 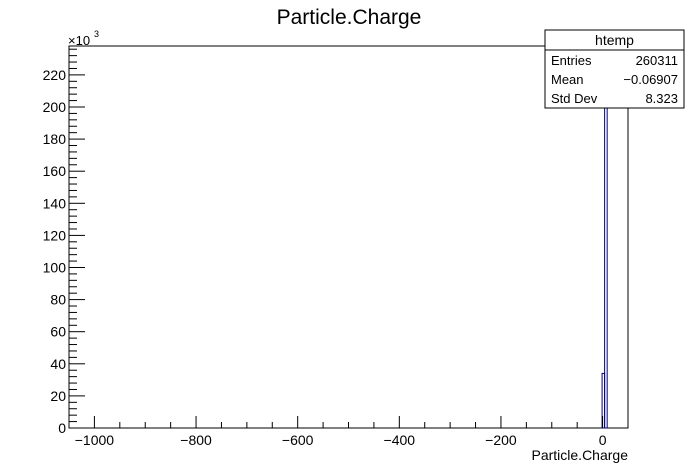 I want to click on x-tick-label: 0, so click(x=603, y=440).